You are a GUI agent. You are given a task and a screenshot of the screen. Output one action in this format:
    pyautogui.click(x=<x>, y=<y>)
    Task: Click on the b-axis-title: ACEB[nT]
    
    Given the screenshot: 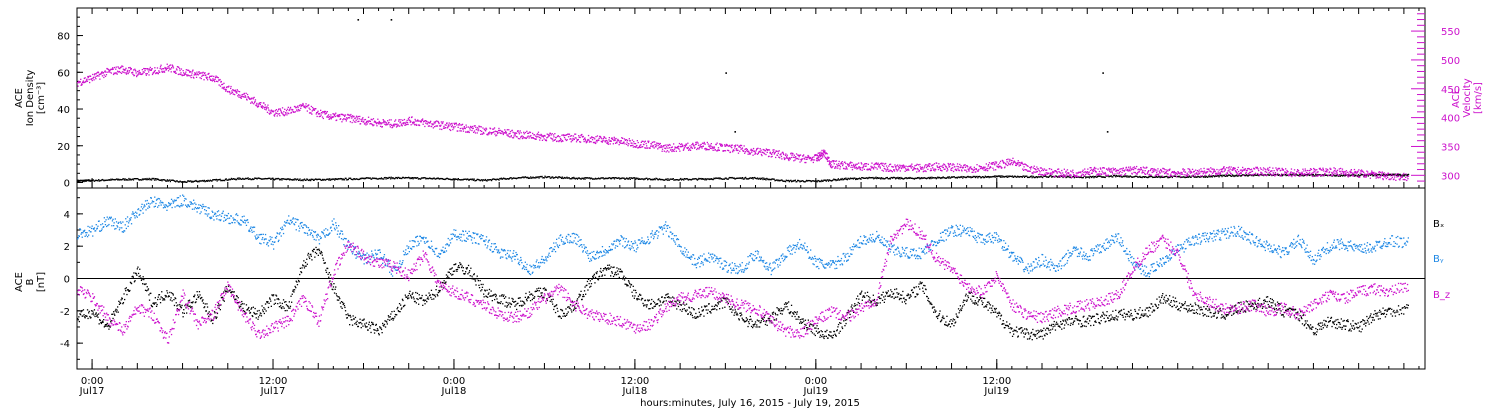 What is the action you would take?
    pyautogui.click(x=30, y=282)
    